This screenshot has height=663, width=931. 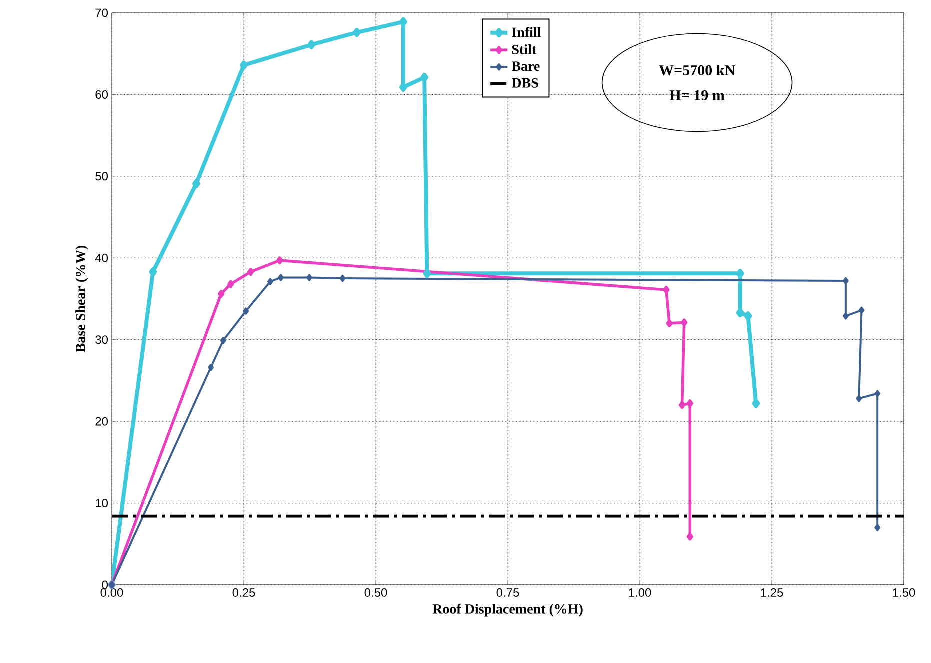 What do you see at coordinates (904, 593) in the screenshot?
I see `x-tick-label: 1.50` at bounding box center [904, 593].